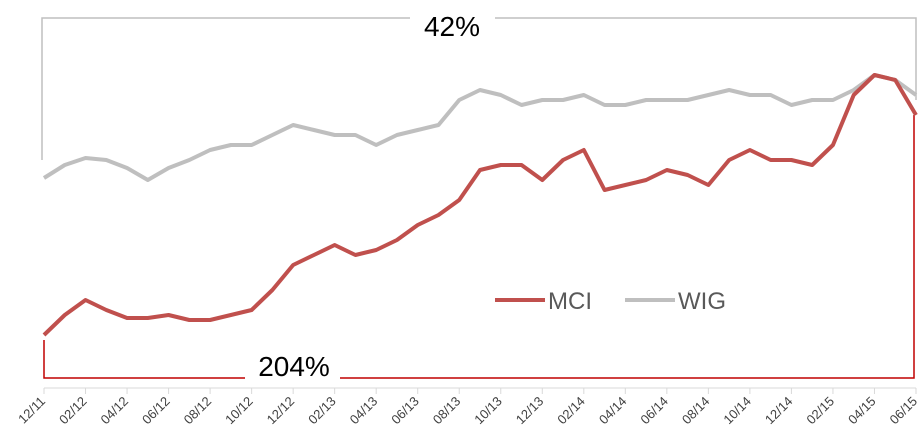  What do you see at coordinates (281, 411) in the screenshot?
I see `x-tick-label: 12/12` at bounding box center [281, 411].